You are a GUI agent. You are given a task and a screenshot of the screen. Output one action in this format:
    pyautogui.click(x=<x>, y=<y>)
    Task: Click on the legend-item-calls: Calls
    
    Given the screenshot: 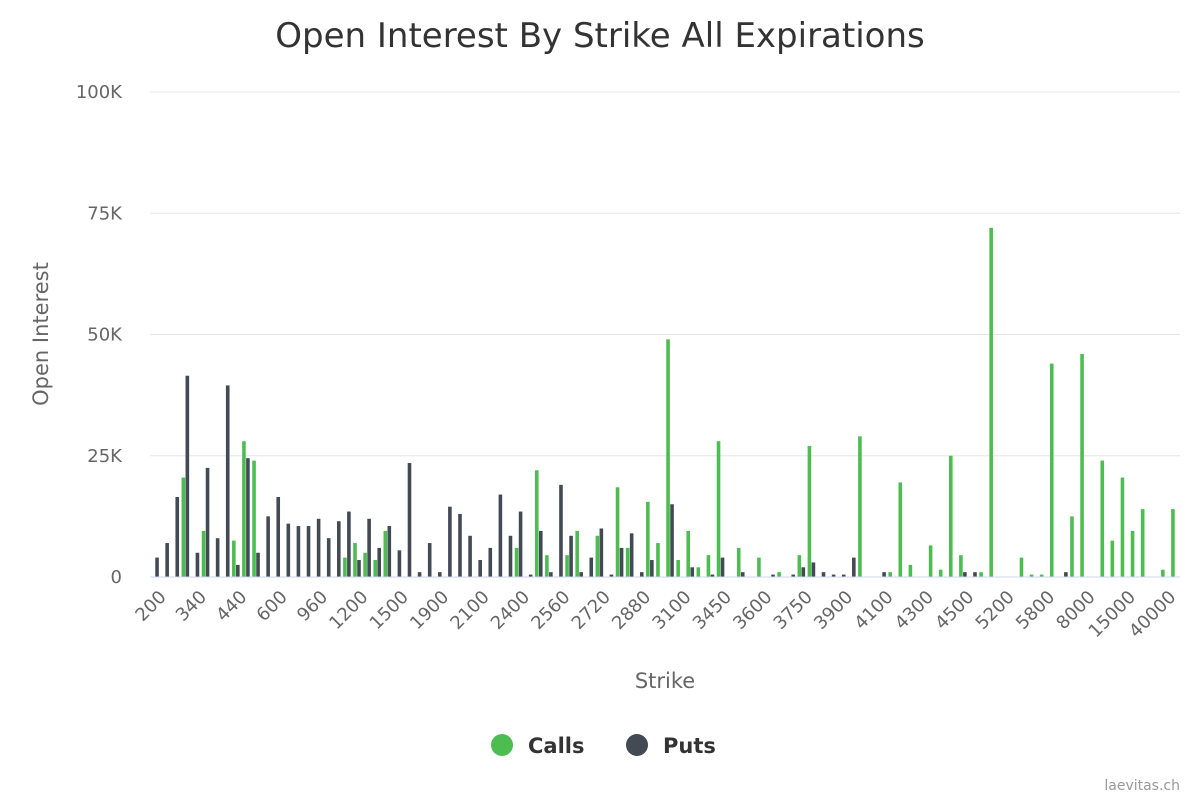 What is the action you would take?
    pyautogui.click(x=537, y=746)
    